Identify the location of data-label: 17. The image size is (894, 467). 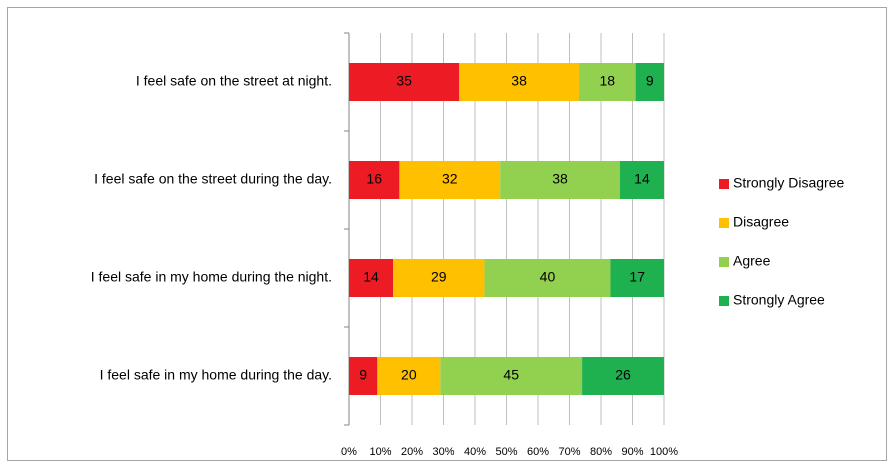
(637, 277).